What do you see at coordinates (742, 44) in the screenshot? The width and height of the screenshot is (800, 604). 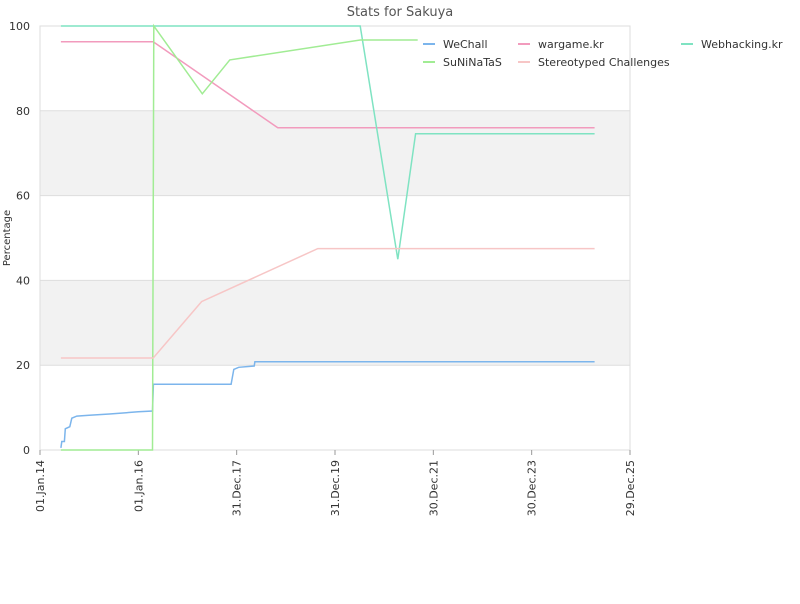 I see `legend-label: Webhacking.kr` at bounding box center [742, 44].